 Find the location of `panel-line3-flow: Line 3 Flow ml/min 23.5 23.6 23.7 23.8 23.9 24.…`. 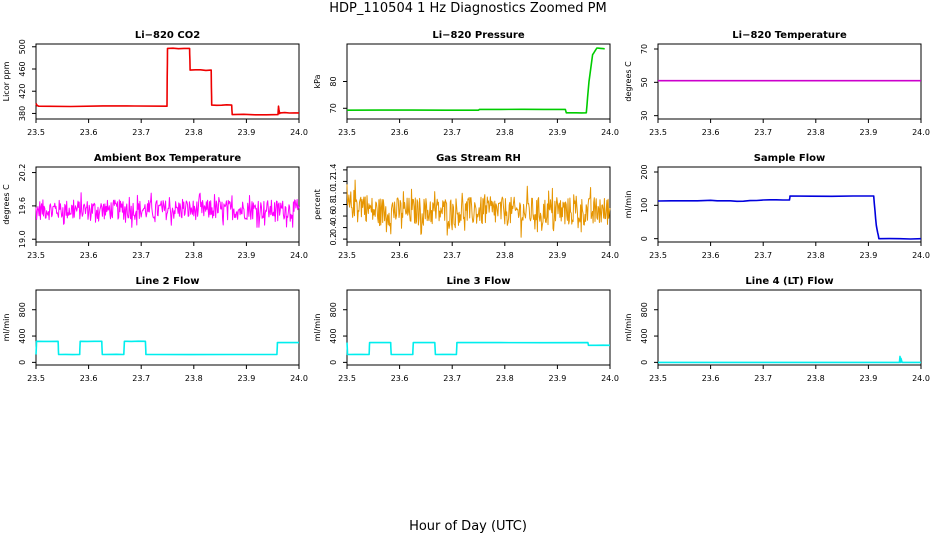

panel-line3-flow: Line 3 Flow ml/min 23.5 23.6 23.7 23.8 23.9 24.… is located at coordinates (466, 329).